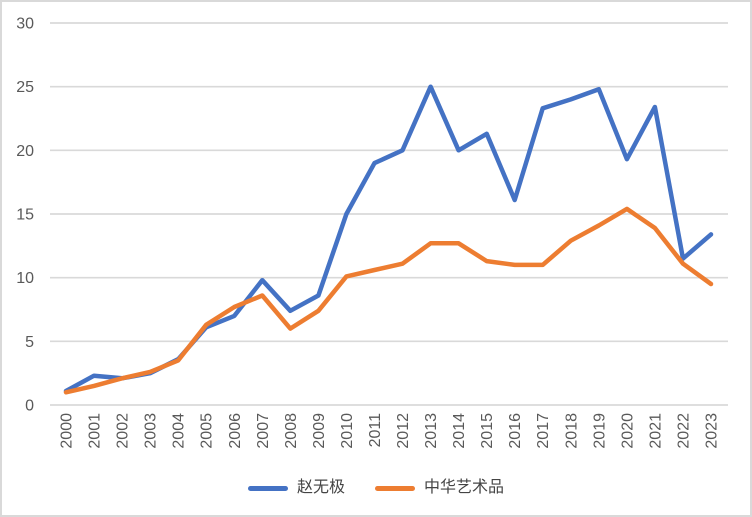 The height and width of the screenshot is (517, 752). What do you see at coordinates (347, 431) in the screenshot?
I see `x-axis-tick-label: 2010` at bounding box center [347, 431].